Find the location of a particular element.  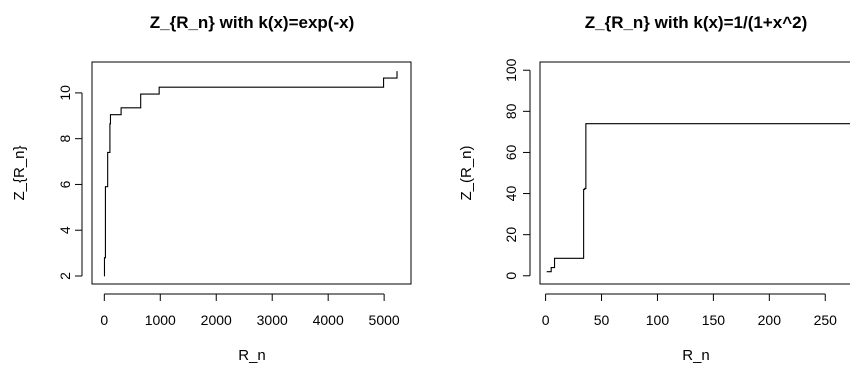

series-line is located at coordinates (698, 198).